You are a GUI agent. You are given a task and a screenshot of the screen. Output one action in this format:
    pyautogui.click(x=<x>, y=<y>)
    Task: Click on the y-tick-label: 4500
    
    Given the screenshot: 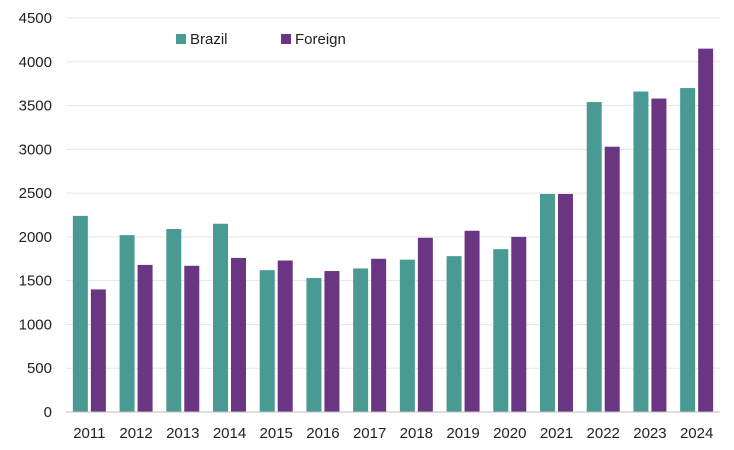 What is the action you would take?
    pyautogui.click(x=35, y=18)
    